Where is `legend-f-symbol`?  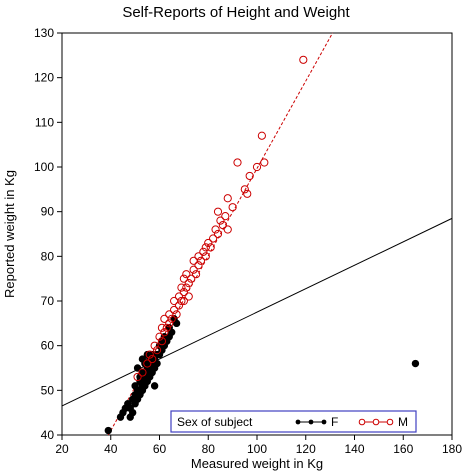 legend-f-symbol is located at coordinates (311, 422).